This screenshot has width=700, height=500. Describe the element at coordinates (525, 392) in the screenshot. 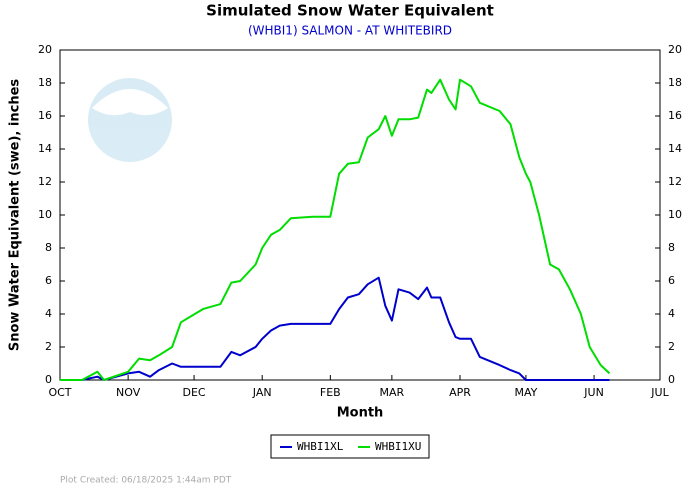

I see `x-tick-label: MAY` at that location.